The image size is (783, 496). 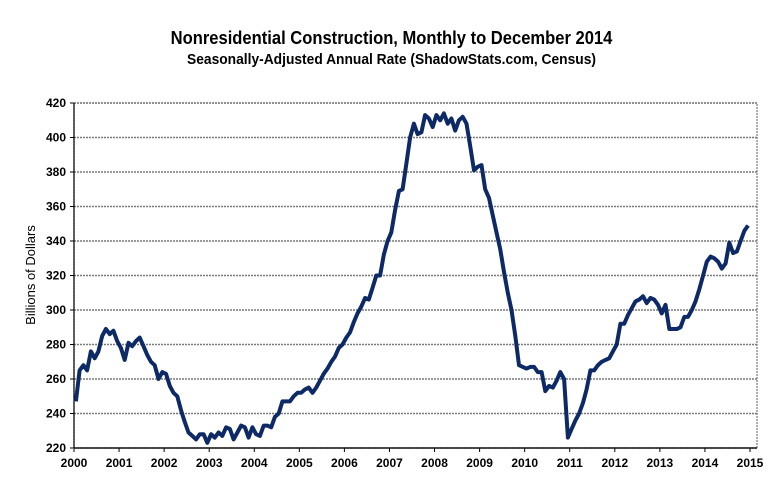 I want to click on y-axis-label: Billions of Dollars, so click(x=30, y=275).